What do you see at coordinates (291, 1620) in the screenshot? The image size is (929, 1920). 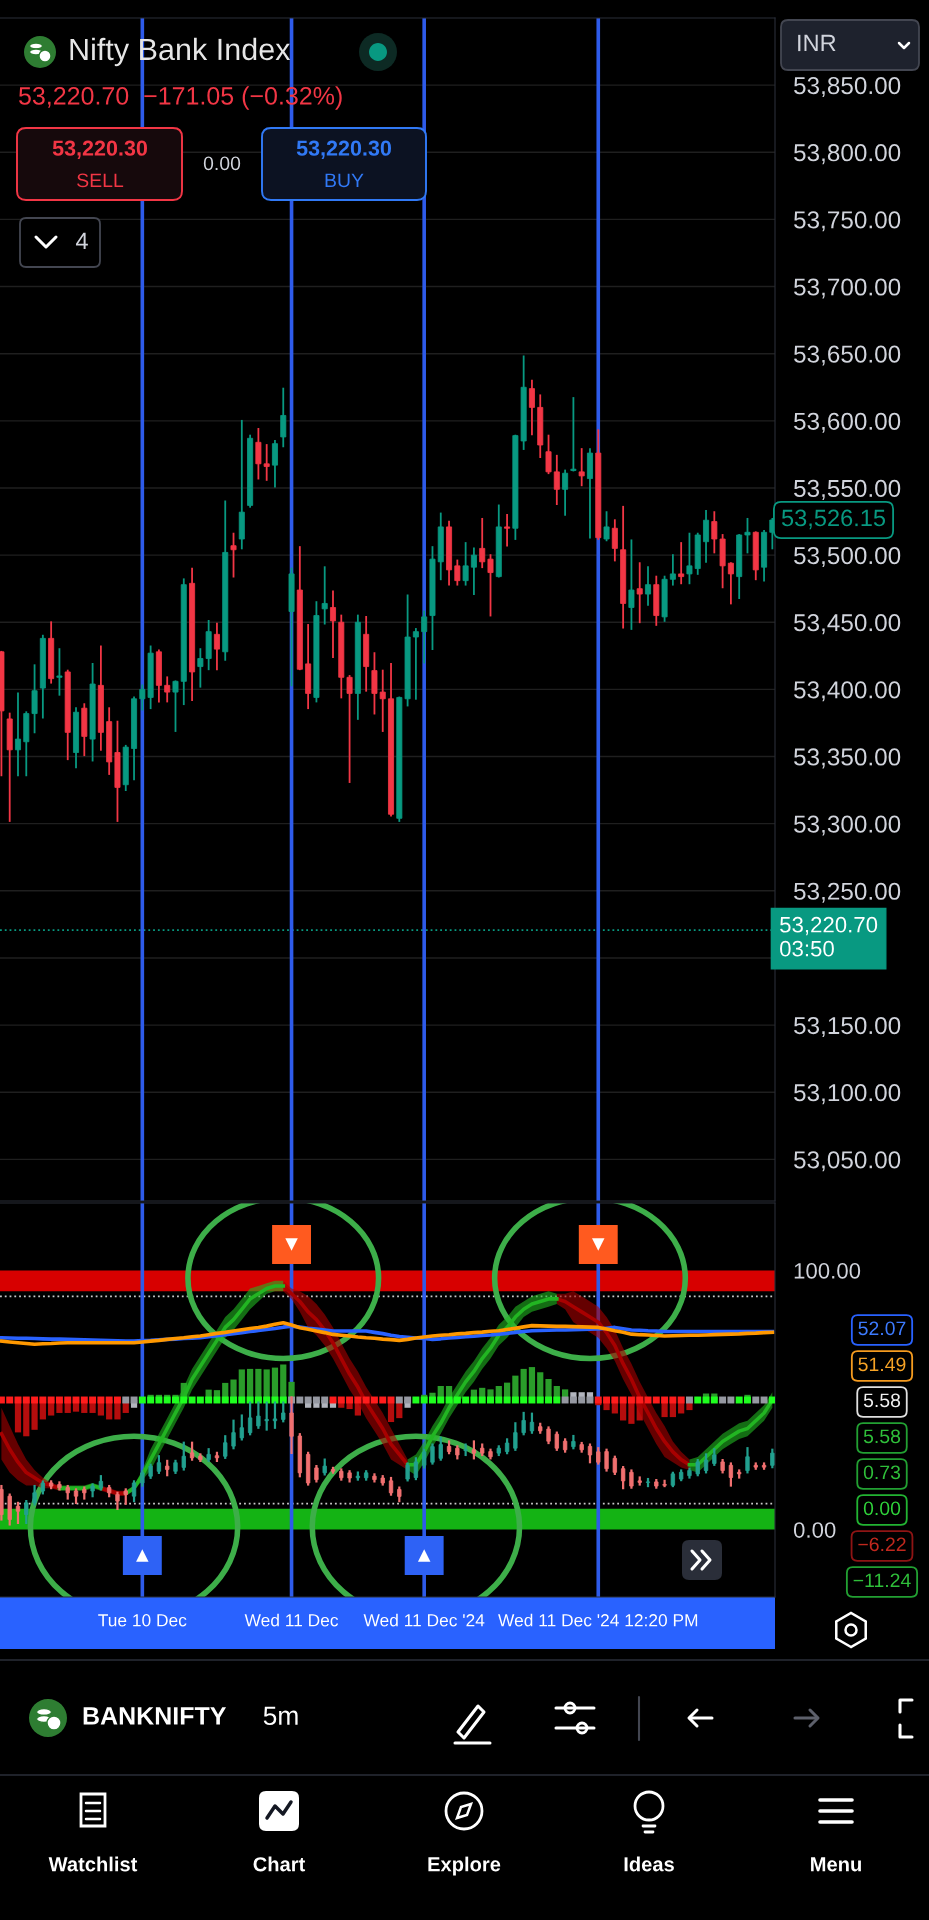 I see `x-tick-label: Wed 11 Dec` at bounding box center [291, 1620].